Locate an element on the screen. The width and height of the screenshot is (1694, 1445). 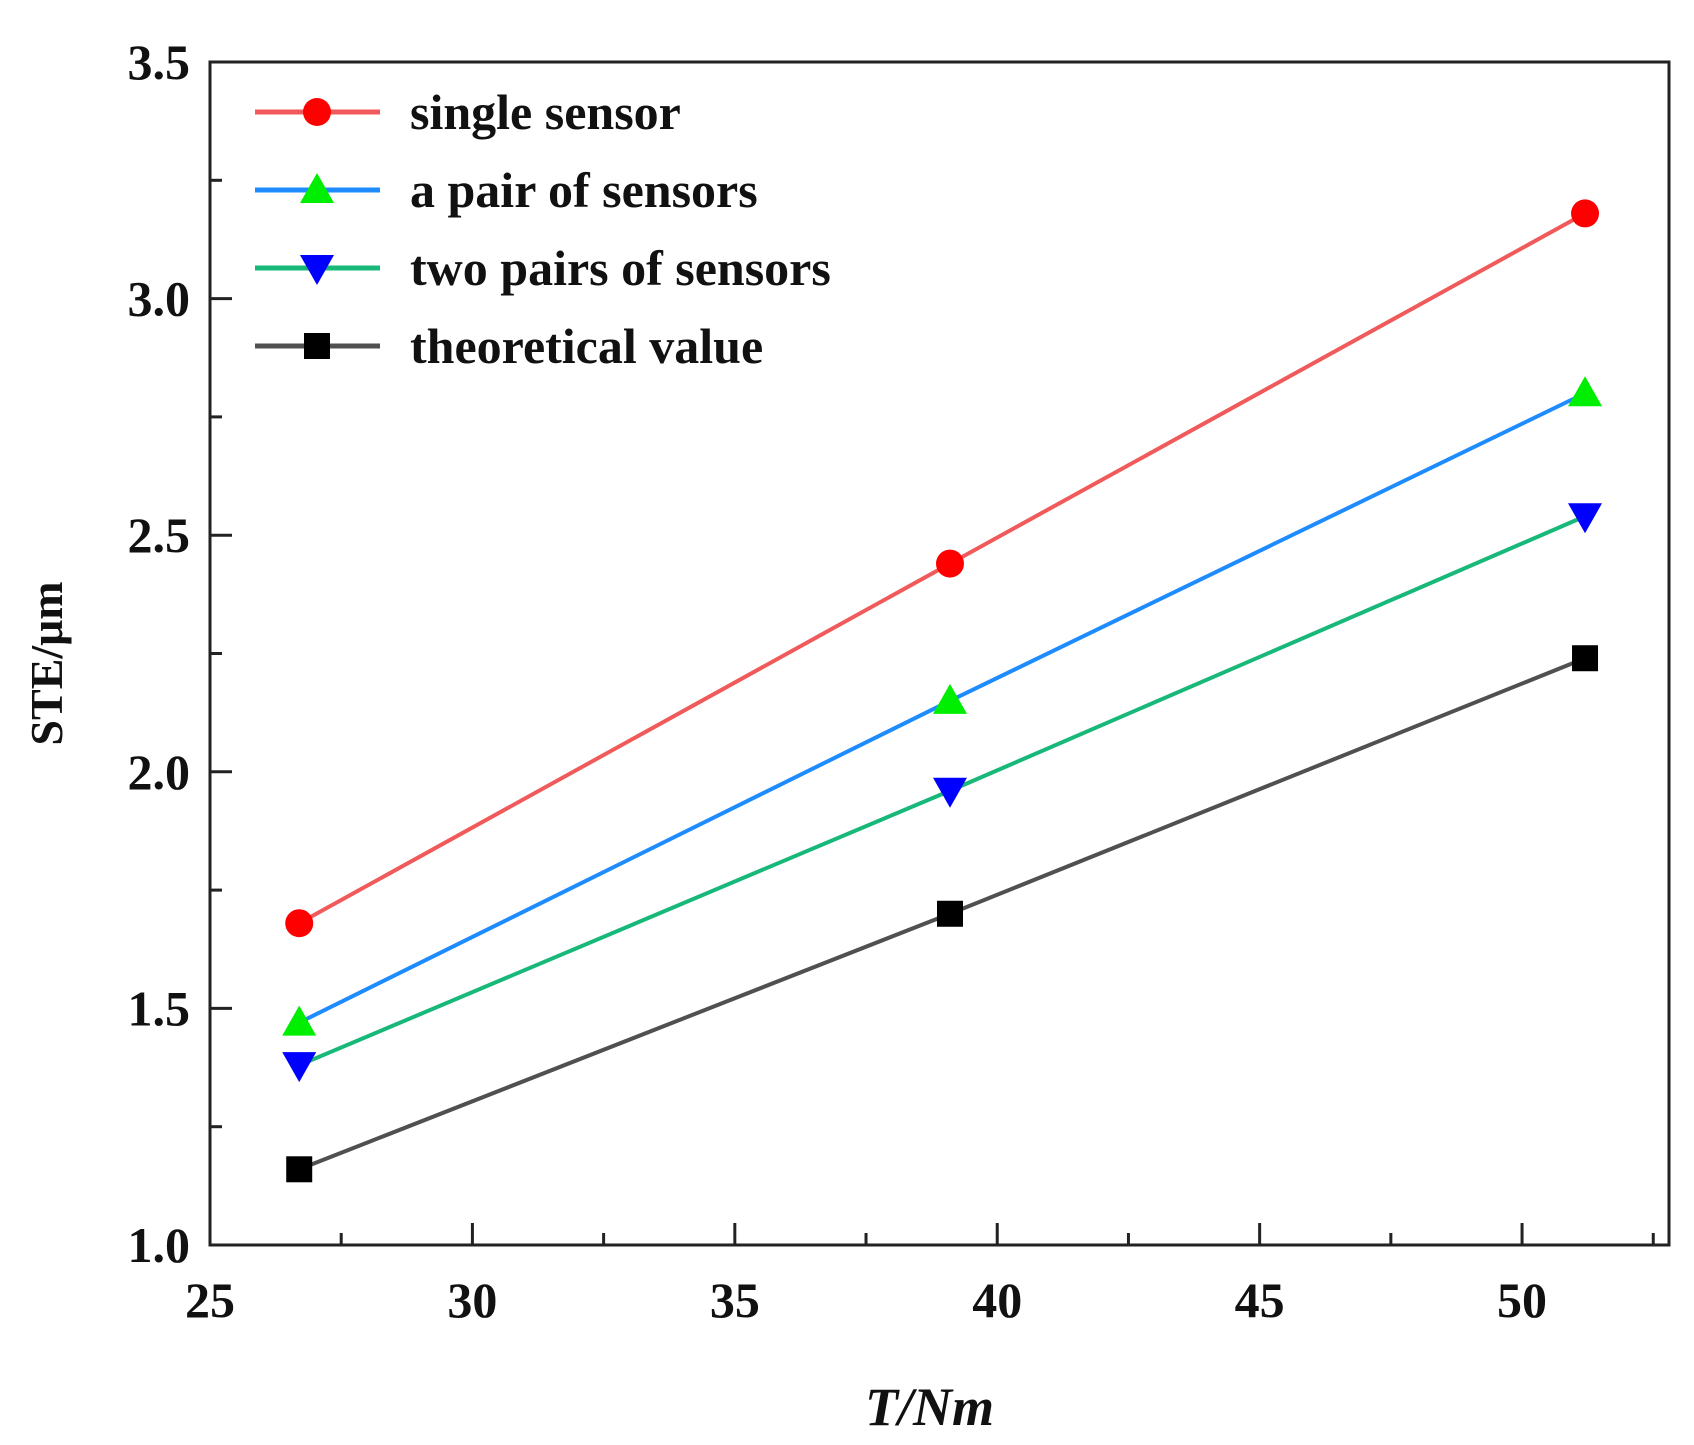
legend-label: theoretical value is located at coordinates (586, 346).